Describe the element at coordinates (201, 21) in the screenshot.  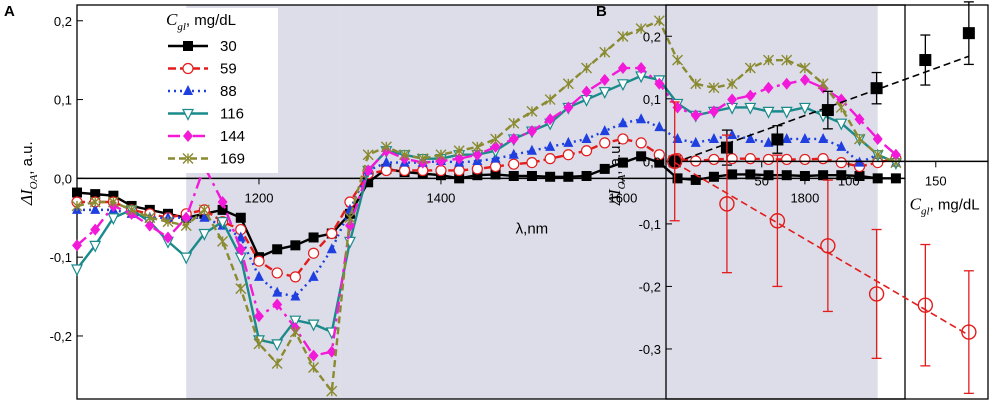
I see `legend-title: Cgl, mg/dL` at that location.